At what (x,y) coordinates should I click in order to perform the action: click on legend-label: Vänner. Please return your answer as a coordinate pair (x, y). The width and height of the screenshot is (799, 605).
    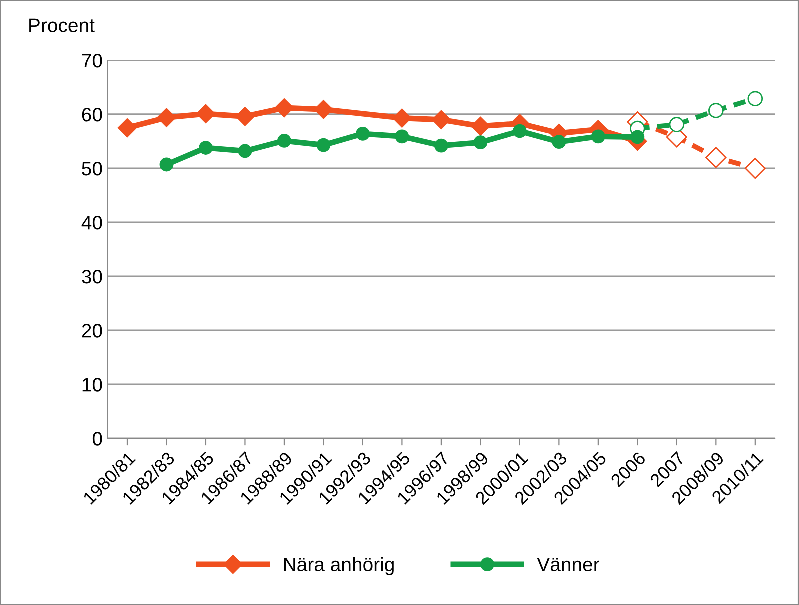
    Looking at the image, I should click on (568, 565).